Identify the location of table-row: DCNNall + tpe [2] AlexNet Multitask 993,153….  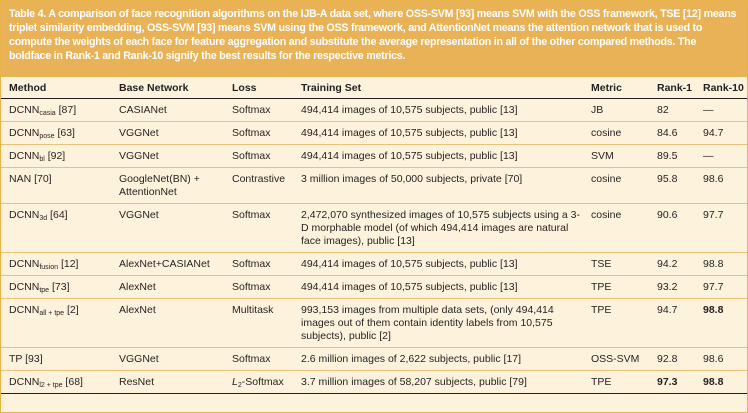
(374, 323).